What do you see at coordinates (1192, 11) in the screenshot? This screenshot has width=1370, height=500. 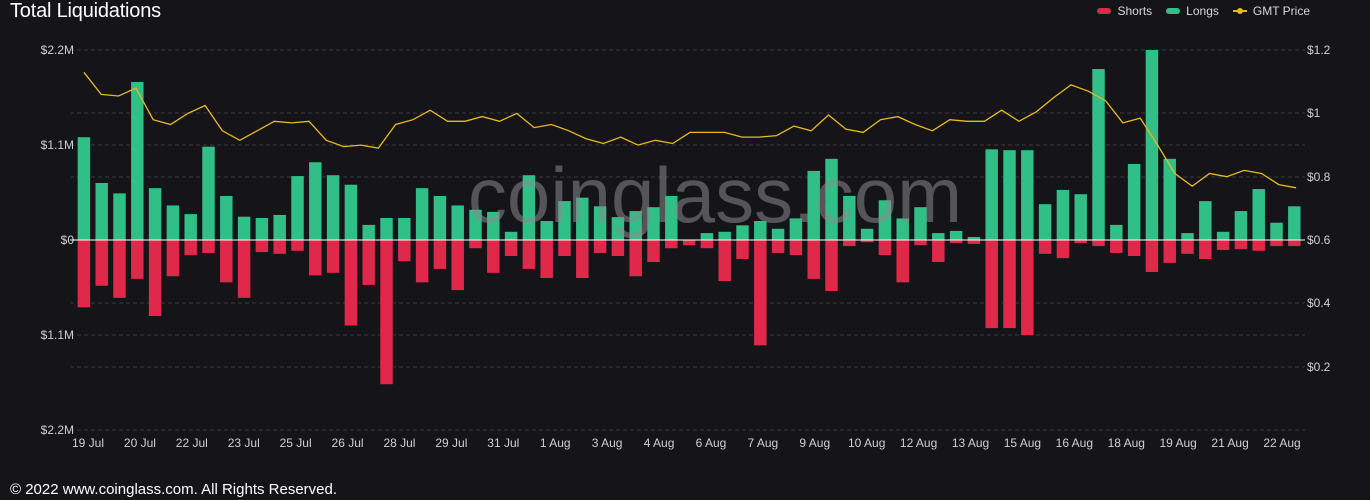 I see `legend-item-longs: Longs` at bounding box center [1192, 11].